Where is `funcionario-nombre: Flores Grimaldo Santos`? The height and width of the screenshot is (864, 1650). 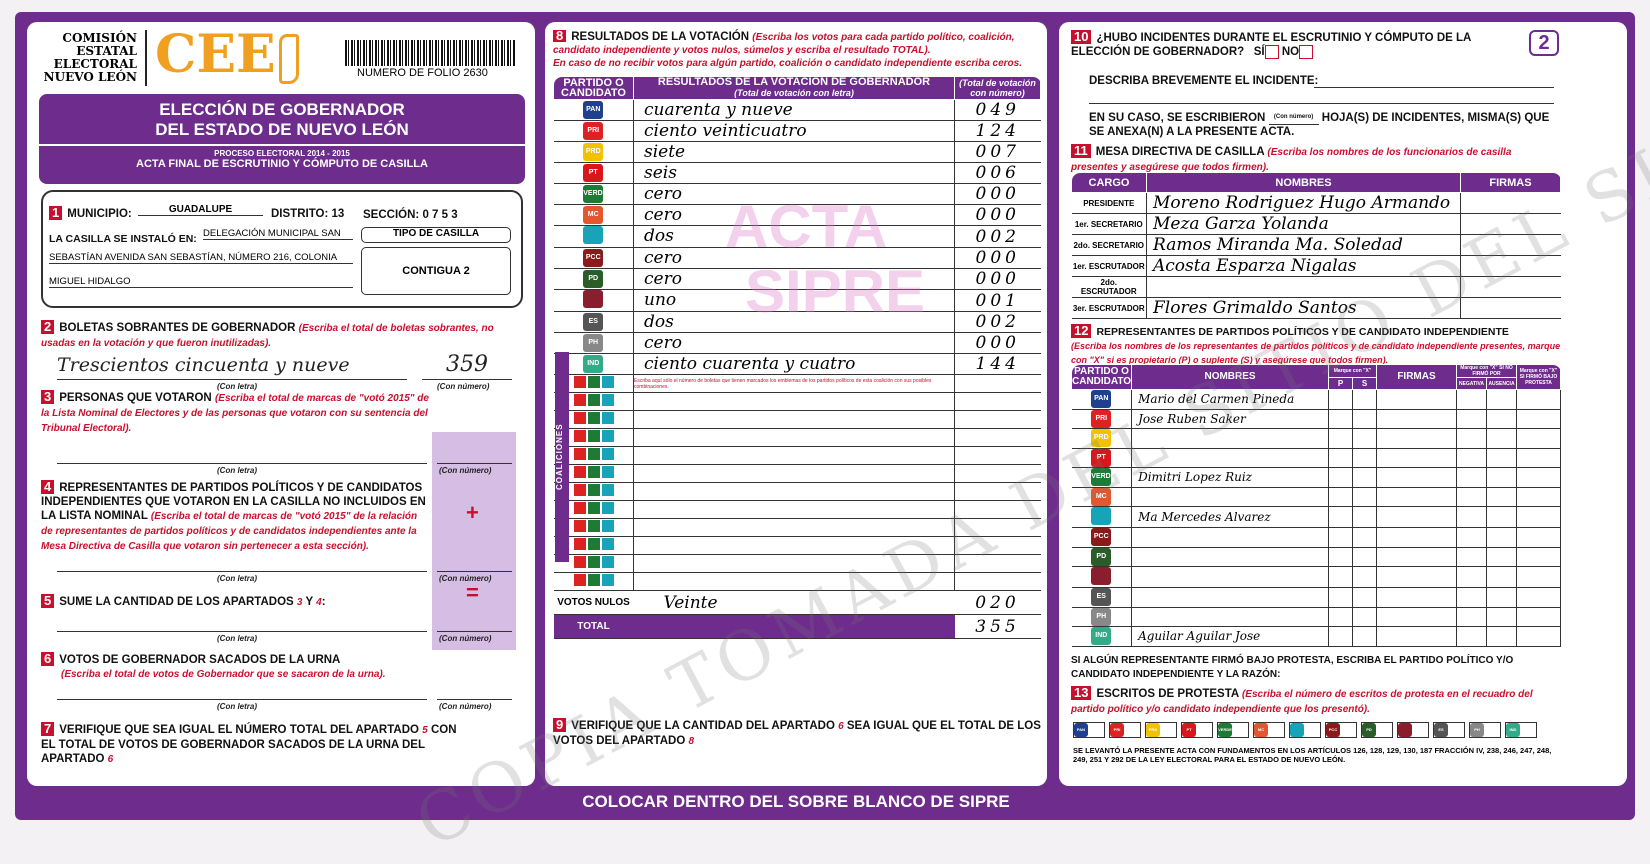 funcionario-nombre: Flores Grimaldo Santos is located at coordinates (1303, 308).